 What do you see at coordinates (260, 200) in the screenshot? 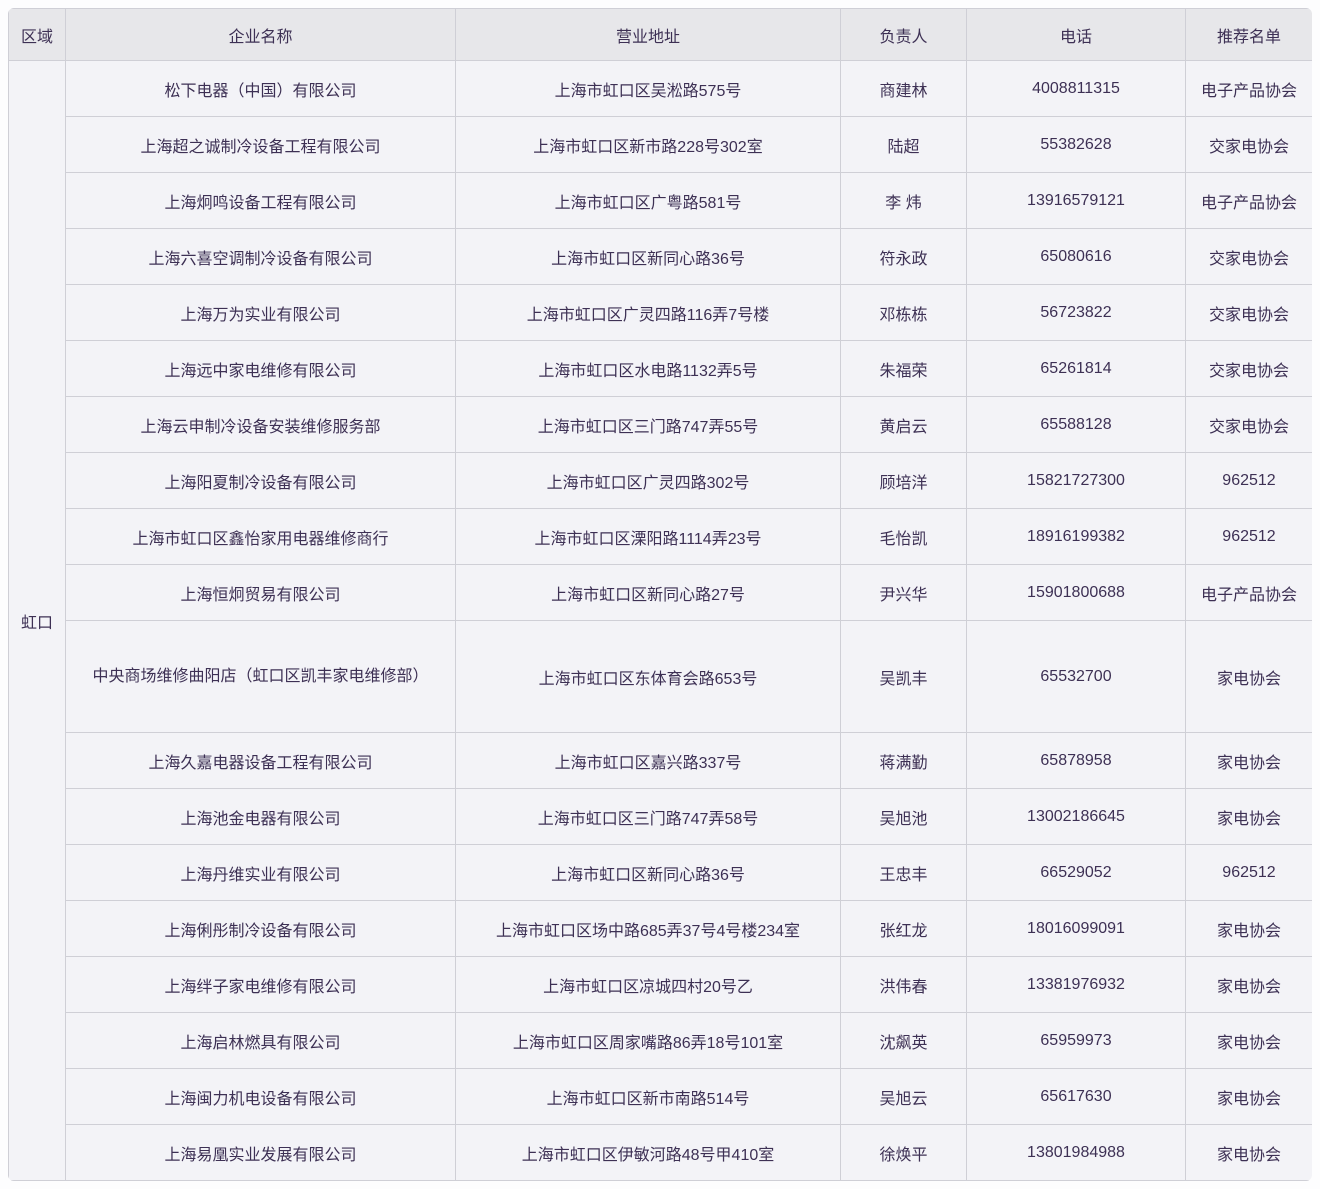
I see `cell-company-name: 上海炯鸣设备工程有限公司` at bounding box center [260, 200].